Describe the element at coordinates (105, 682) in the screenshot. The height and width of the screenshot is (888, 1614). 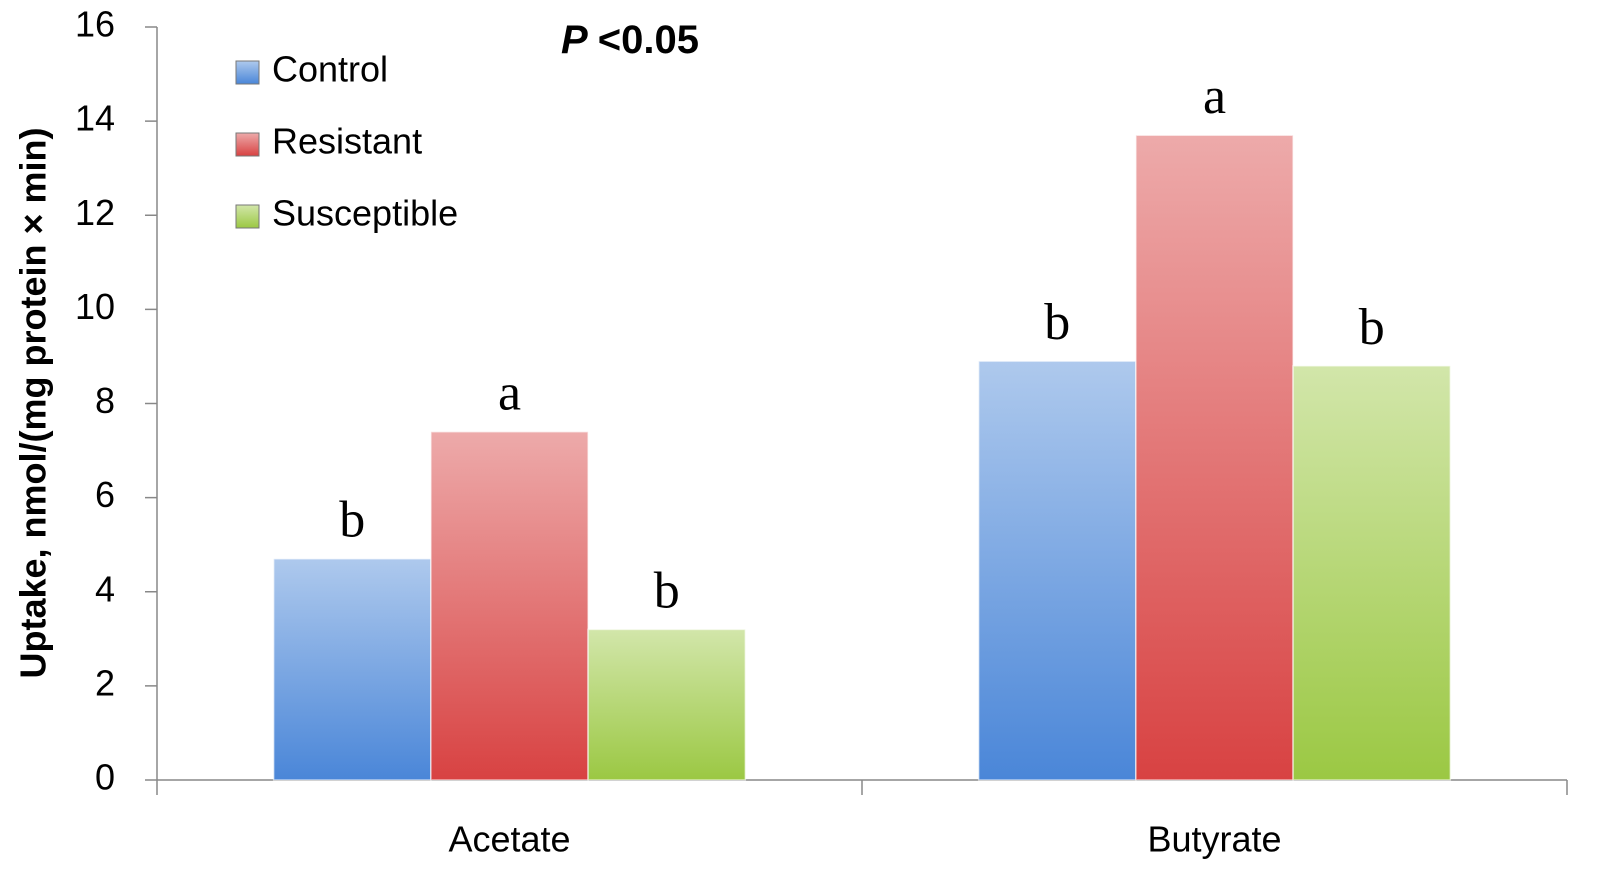
I see `y-tick-label: 2` at that location.